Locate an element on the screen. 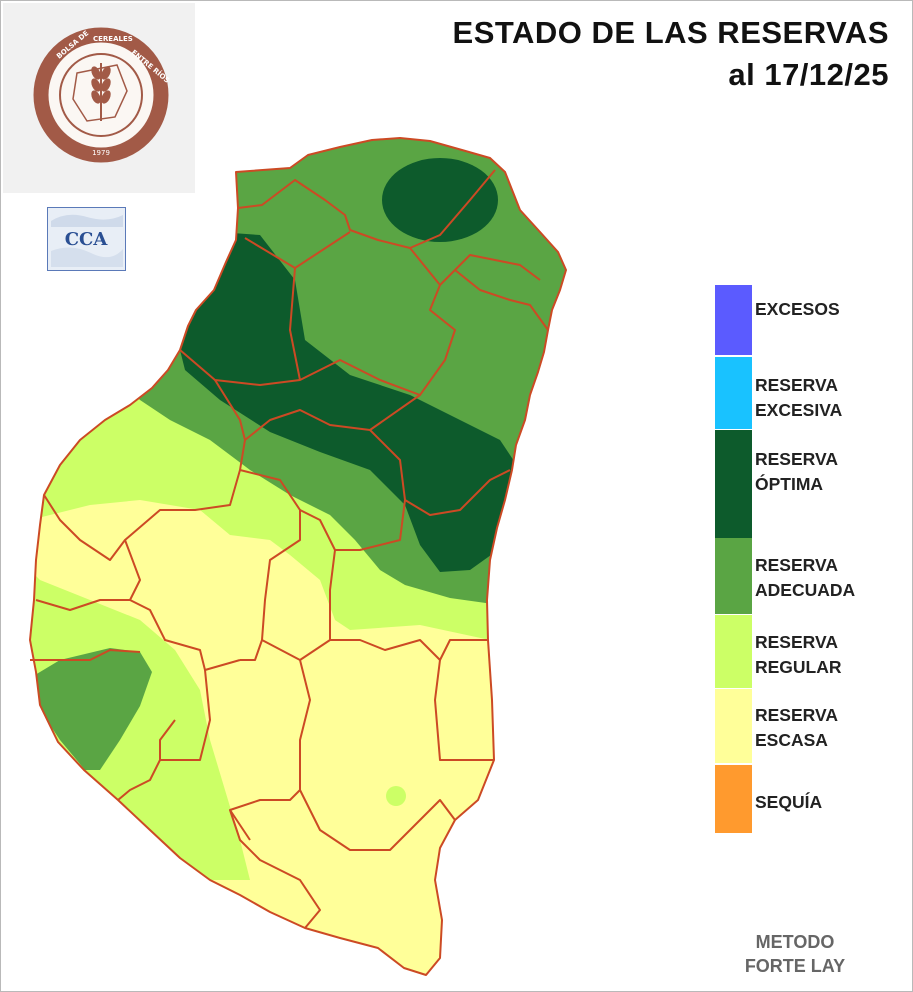 Image resolution: width=913 pixels, height=992 pixels. method-line-1: METODO is located at coordinates (795, 942).